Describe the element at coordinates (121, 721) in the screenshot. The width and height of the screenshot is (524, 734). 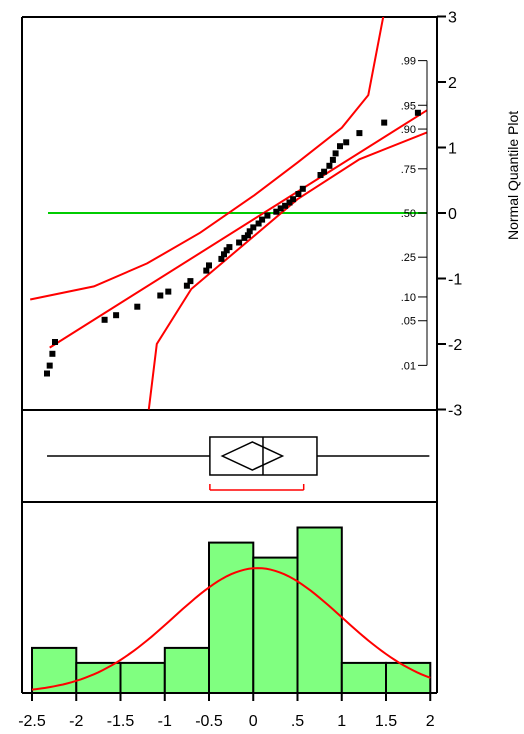
I see `x-axis-tick-label: -1.5` at that location.